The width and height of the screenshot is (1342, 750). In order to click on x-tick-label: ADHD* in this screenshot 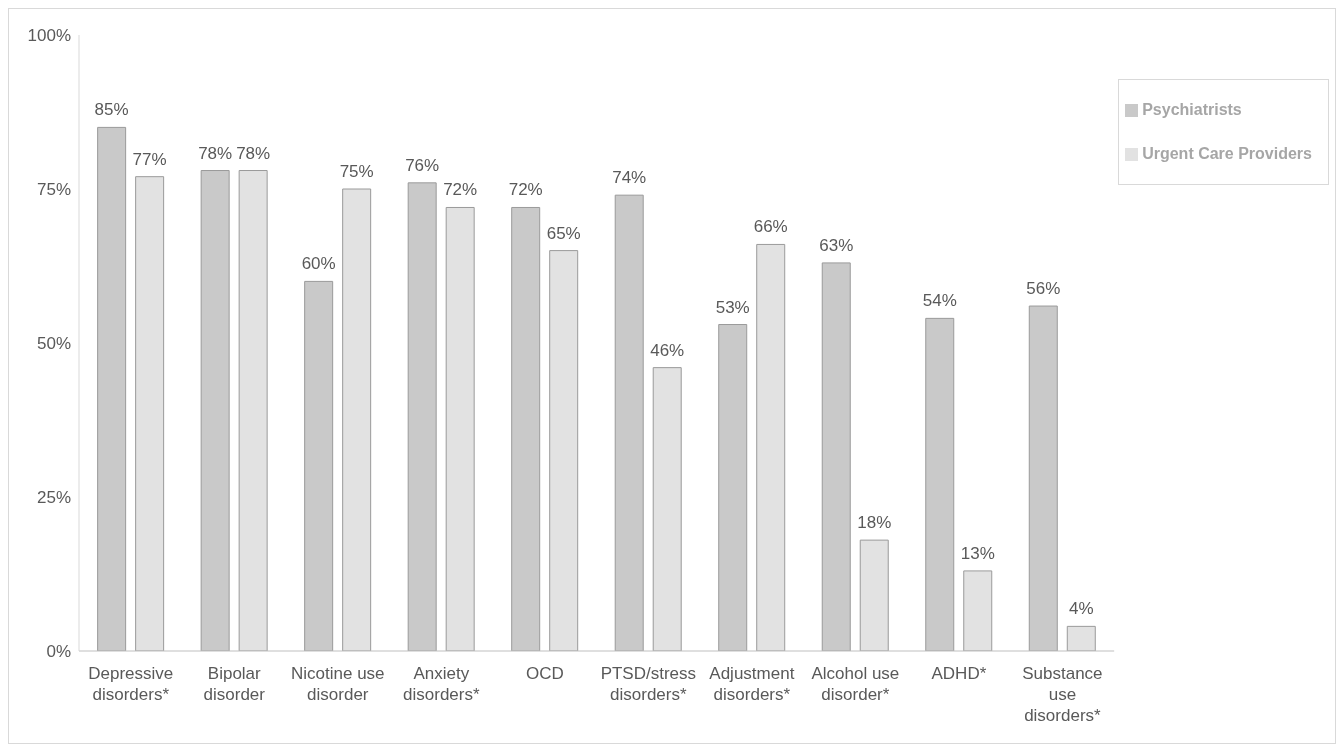, I will do `click(959, 673)`.